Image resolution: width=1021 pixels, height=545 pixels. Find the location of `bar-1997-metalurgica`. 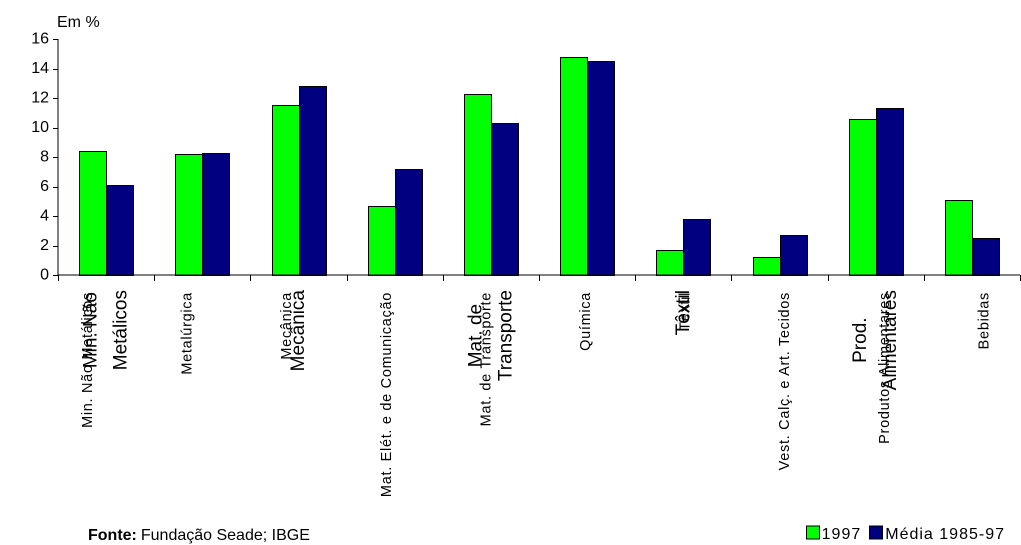

bar-1997-metalurgica is located at coordinates (189, 215).